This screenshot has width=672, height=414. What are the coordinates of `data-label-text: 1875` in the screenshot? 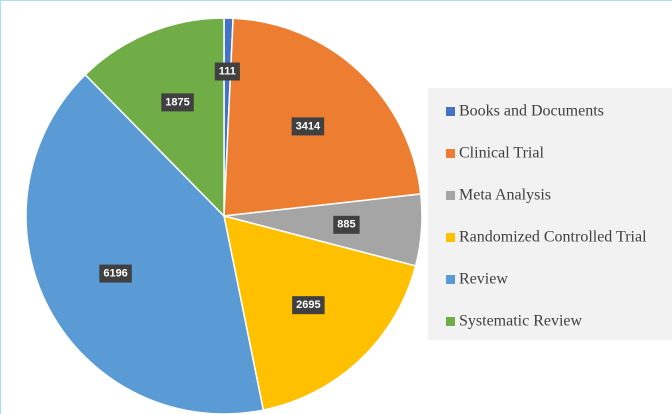 It's located at (177, 102).